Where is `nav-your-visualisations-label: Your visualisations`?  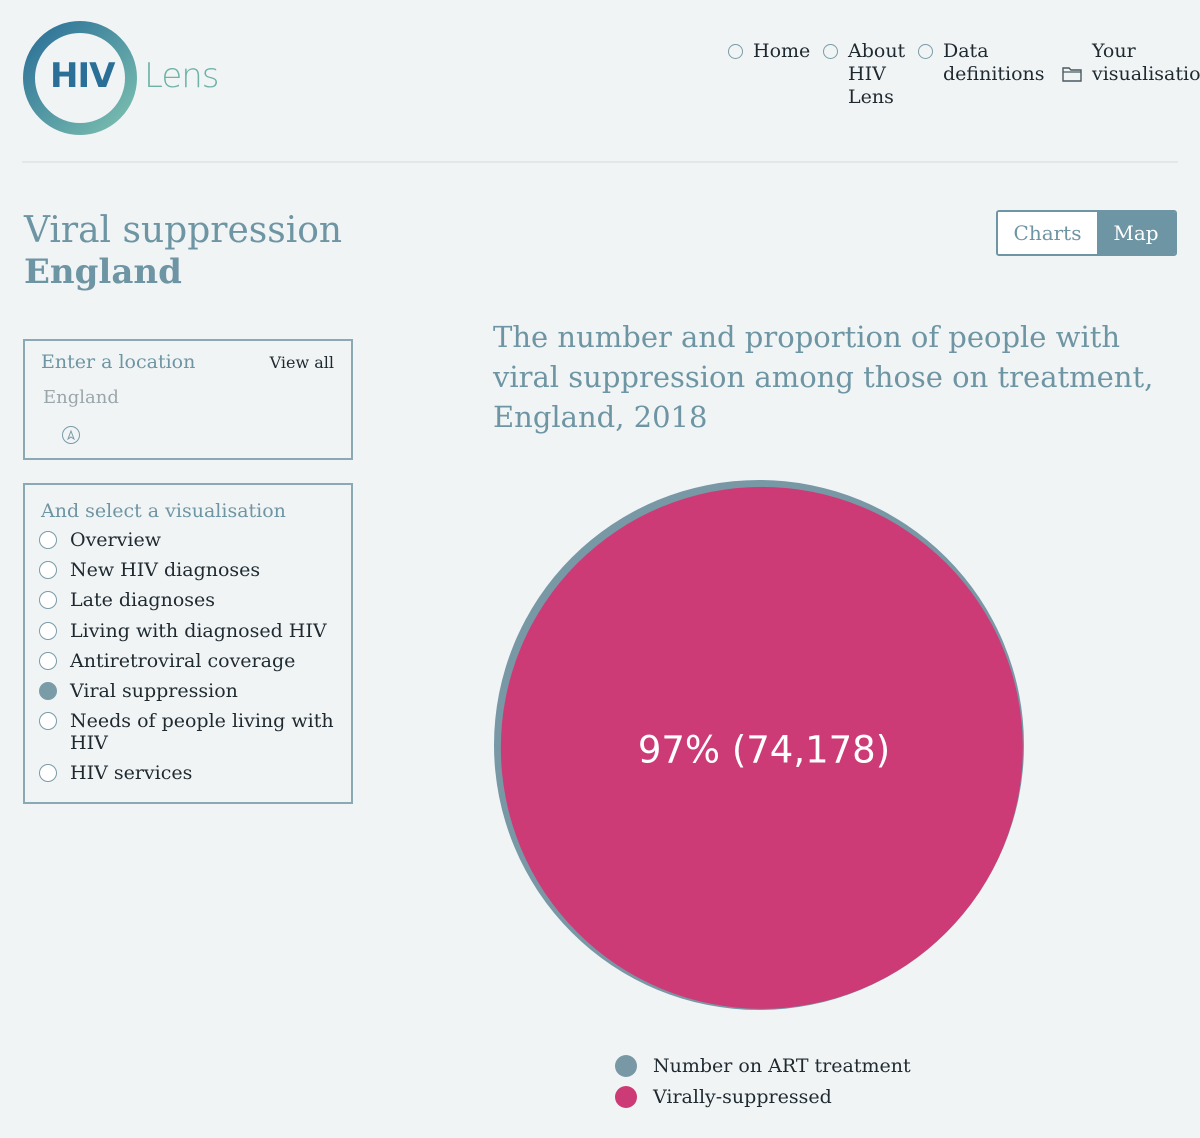 nav-your-visualisations-label: Your visualisations is located at coordinates (1146, 63).